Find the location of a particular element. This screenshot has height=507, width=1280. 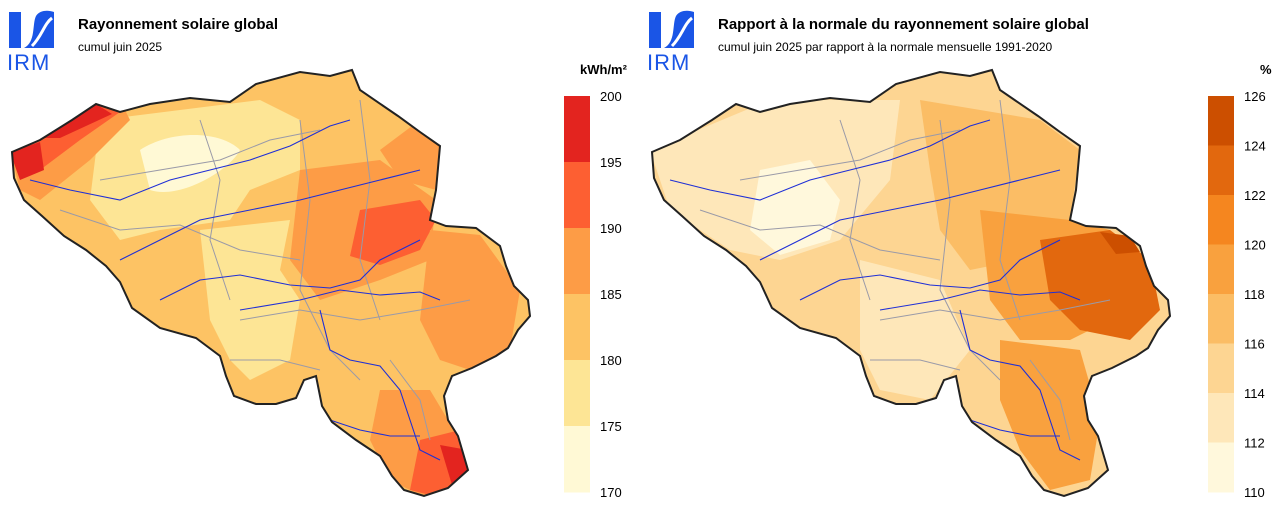

legend-tick-label: 118 is located at coordinates (1254, 294).